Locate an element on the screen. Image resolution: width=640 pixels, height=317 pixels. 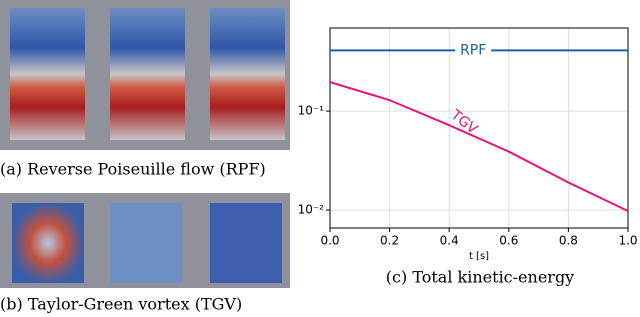
caption: (a) Reverse Poiseuille flow (RPF) is located at coordinates (133, 169).